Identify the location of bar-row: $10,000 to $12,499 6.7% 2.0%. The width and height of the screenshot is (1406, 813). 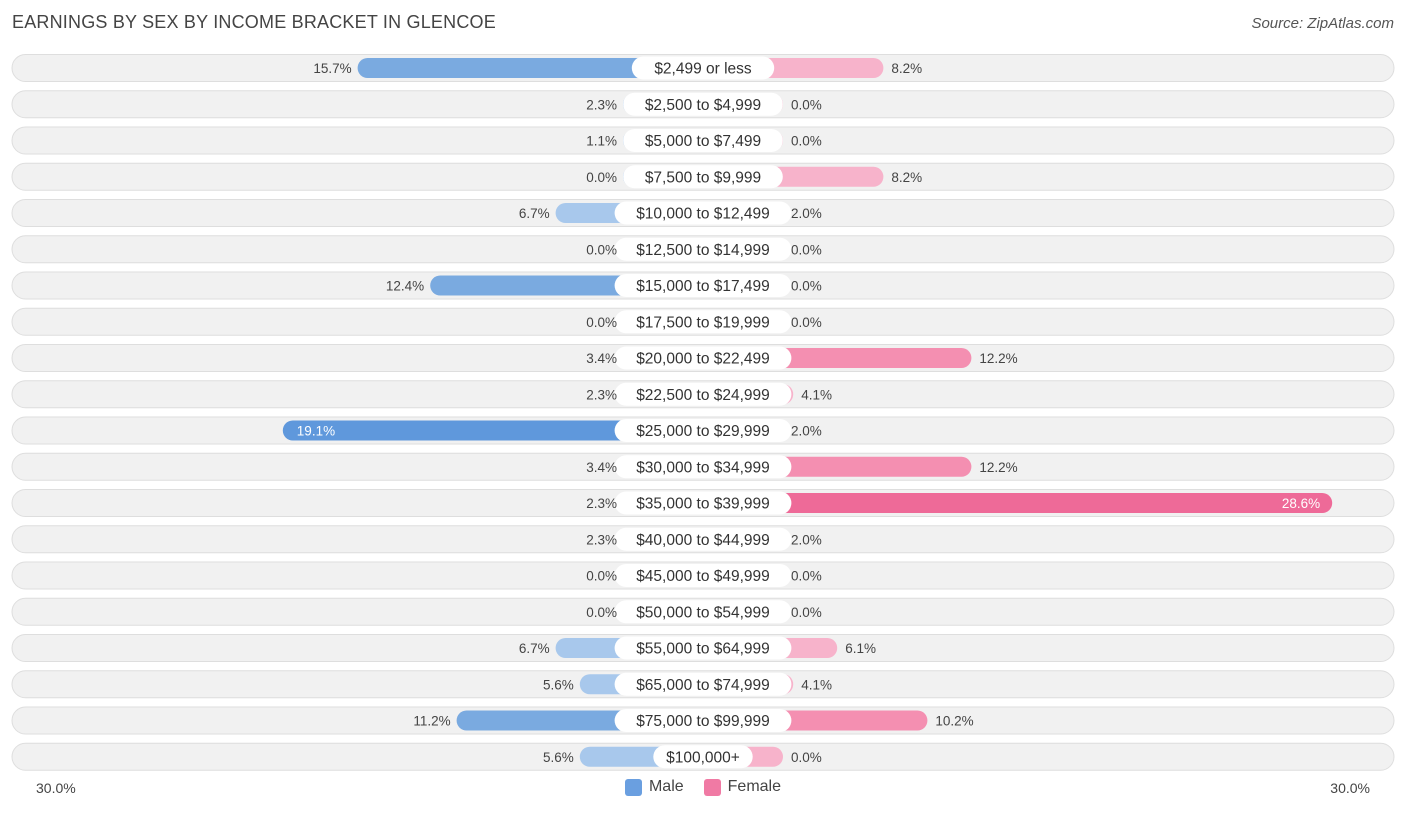
(703, 213).